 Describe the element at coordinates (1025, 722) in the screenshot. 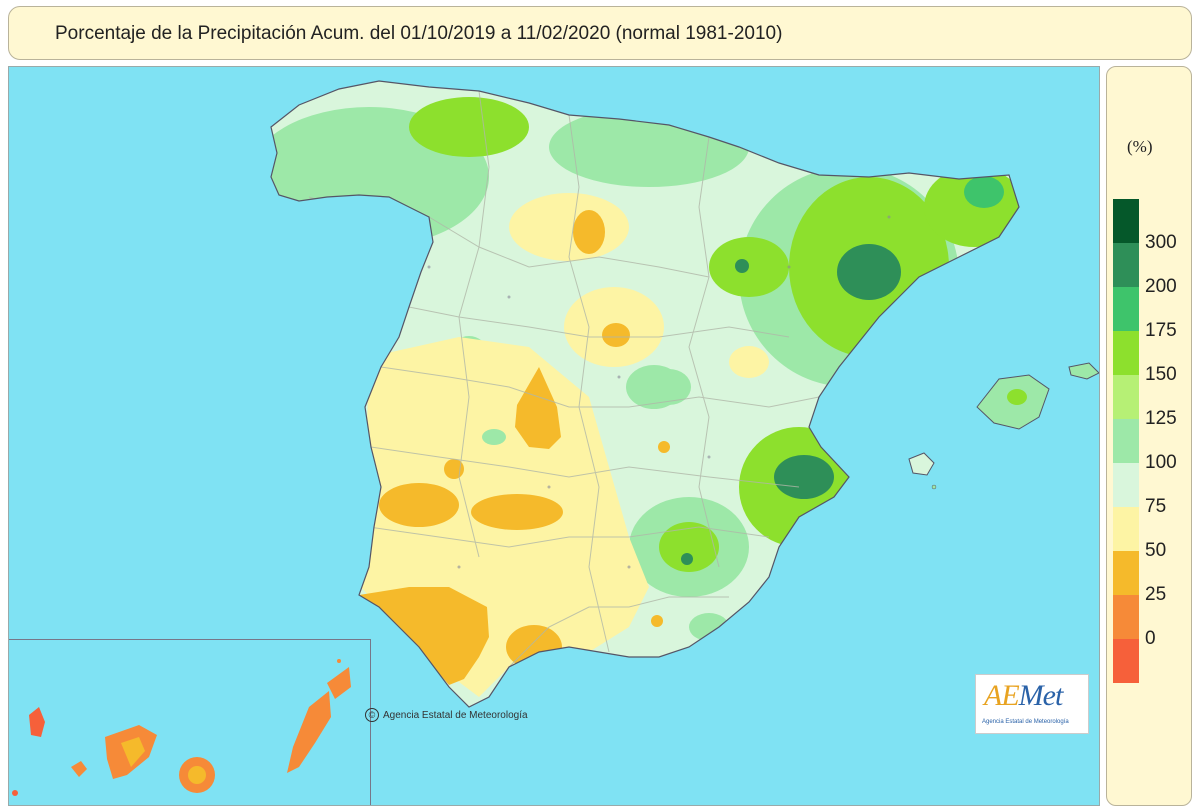

I see `logo-subtitle: Agencia Estatal de Meteorología` at that location.